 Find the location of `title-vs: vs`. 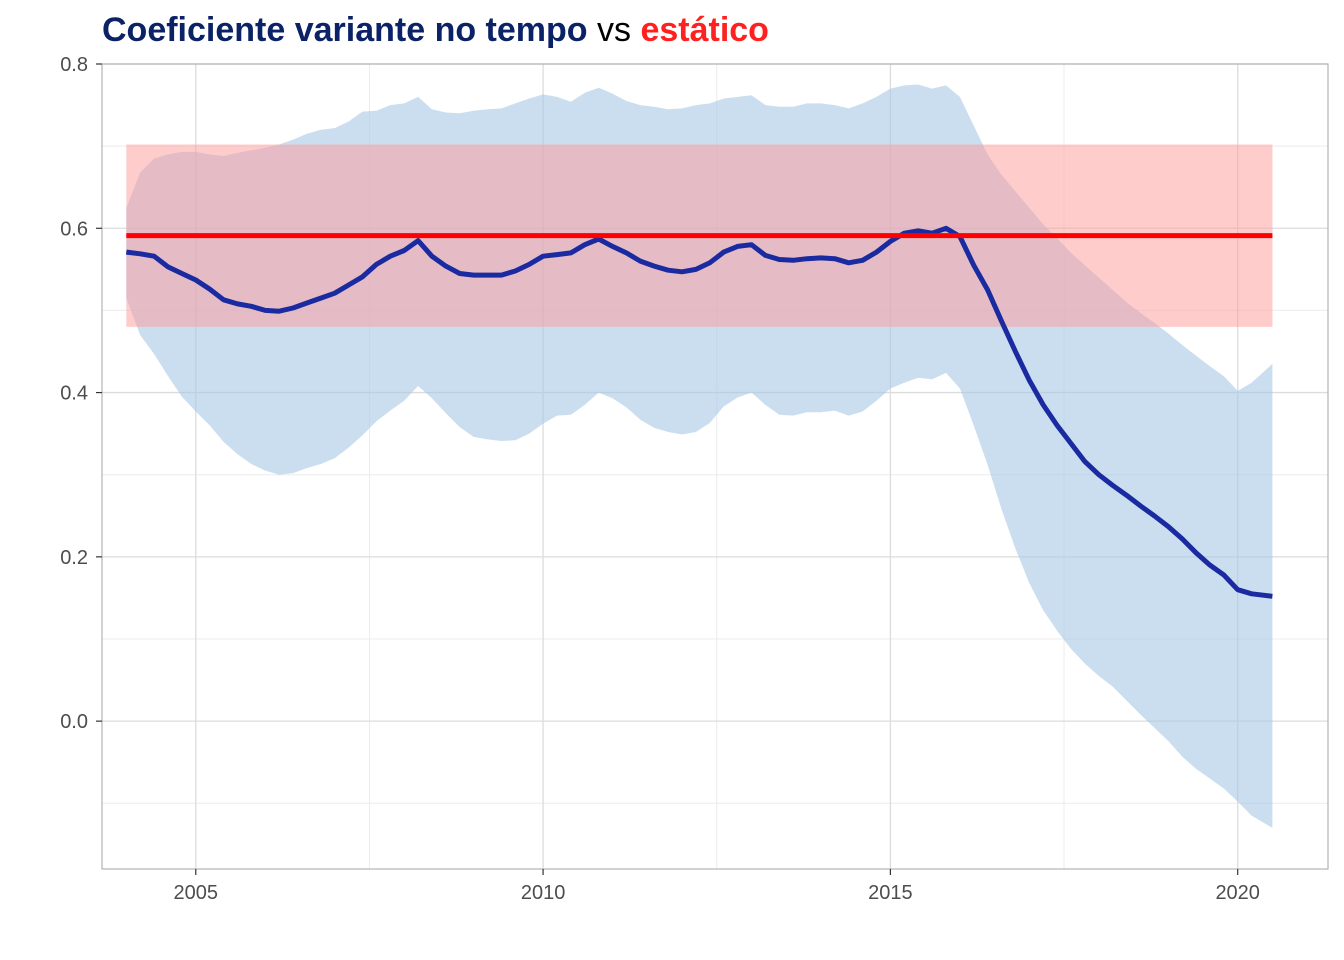

title-vs: vs is located at coordinates (614, 30).